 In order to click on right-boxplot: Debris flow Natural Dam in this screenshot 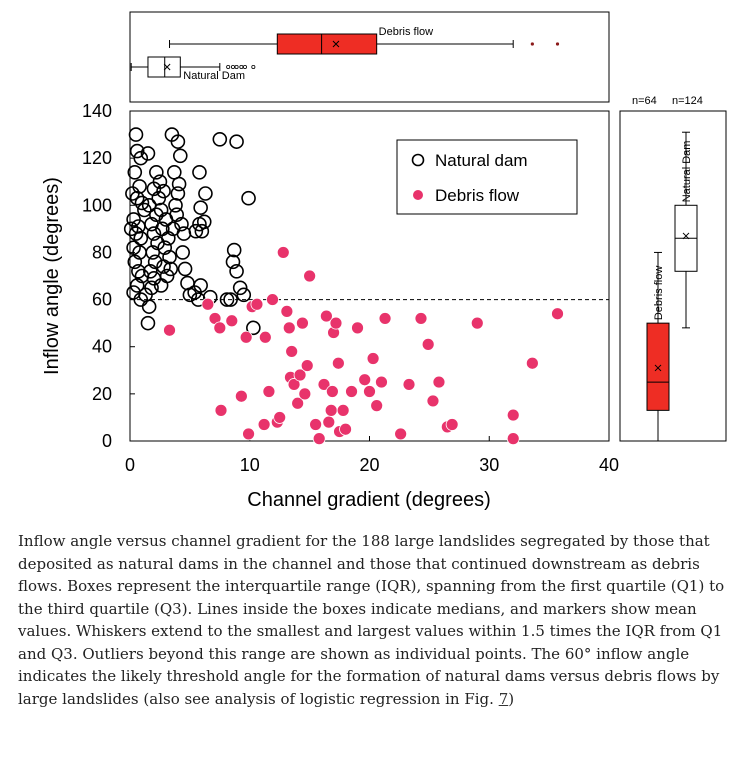, I will do `click(672, 286)`.